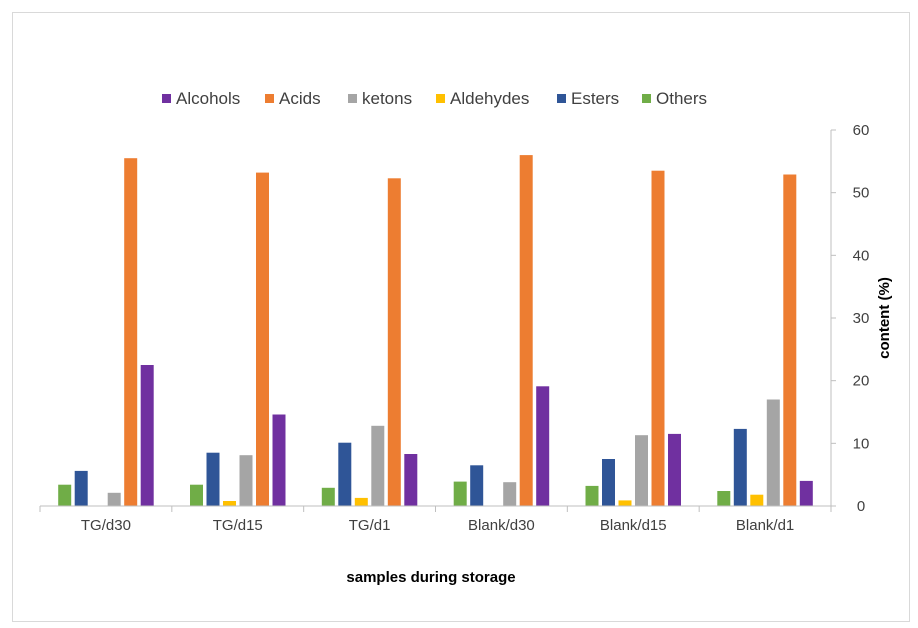 The height and width of the screenshot is (628, 918). What do you see at coordinates (861, 193) in the screenshot?
I see `y-tick-label: 50` at bounding box center [861, 193].